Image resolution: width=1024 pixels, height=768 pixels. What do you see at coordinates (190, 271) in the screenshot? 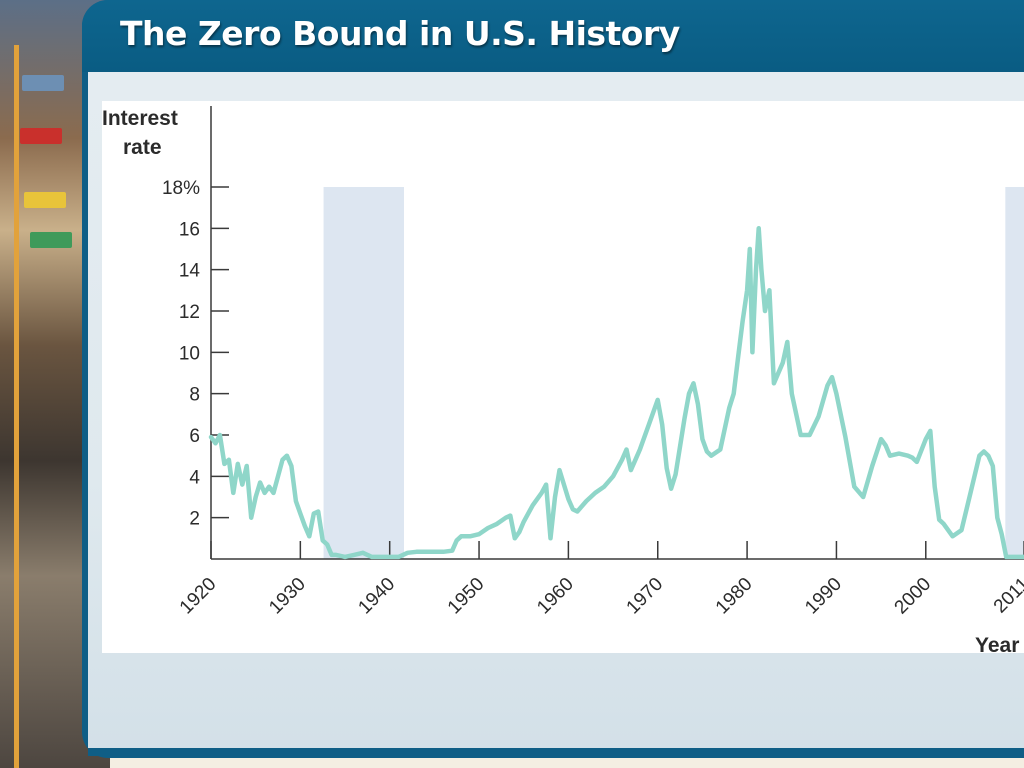
I see `y-tick-label: 14` at bounding box center [190, 271].